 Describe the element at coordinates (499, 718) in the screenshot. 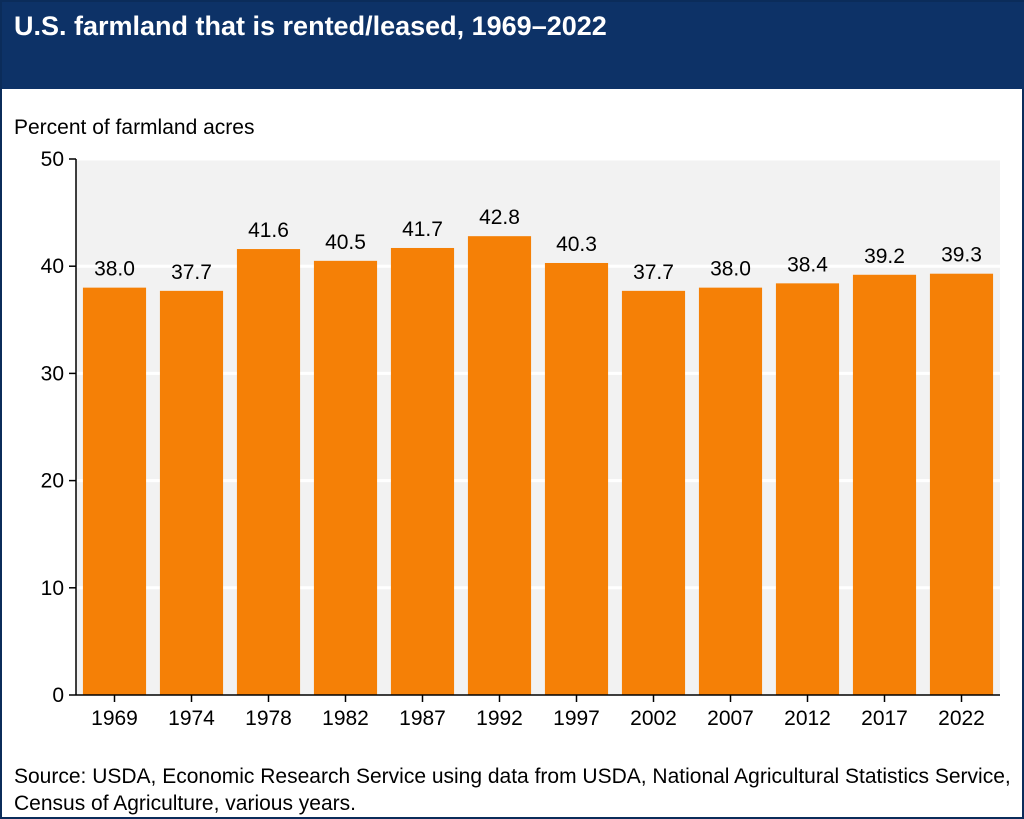

I see `x-tick-label-1992: 1992` at that location.